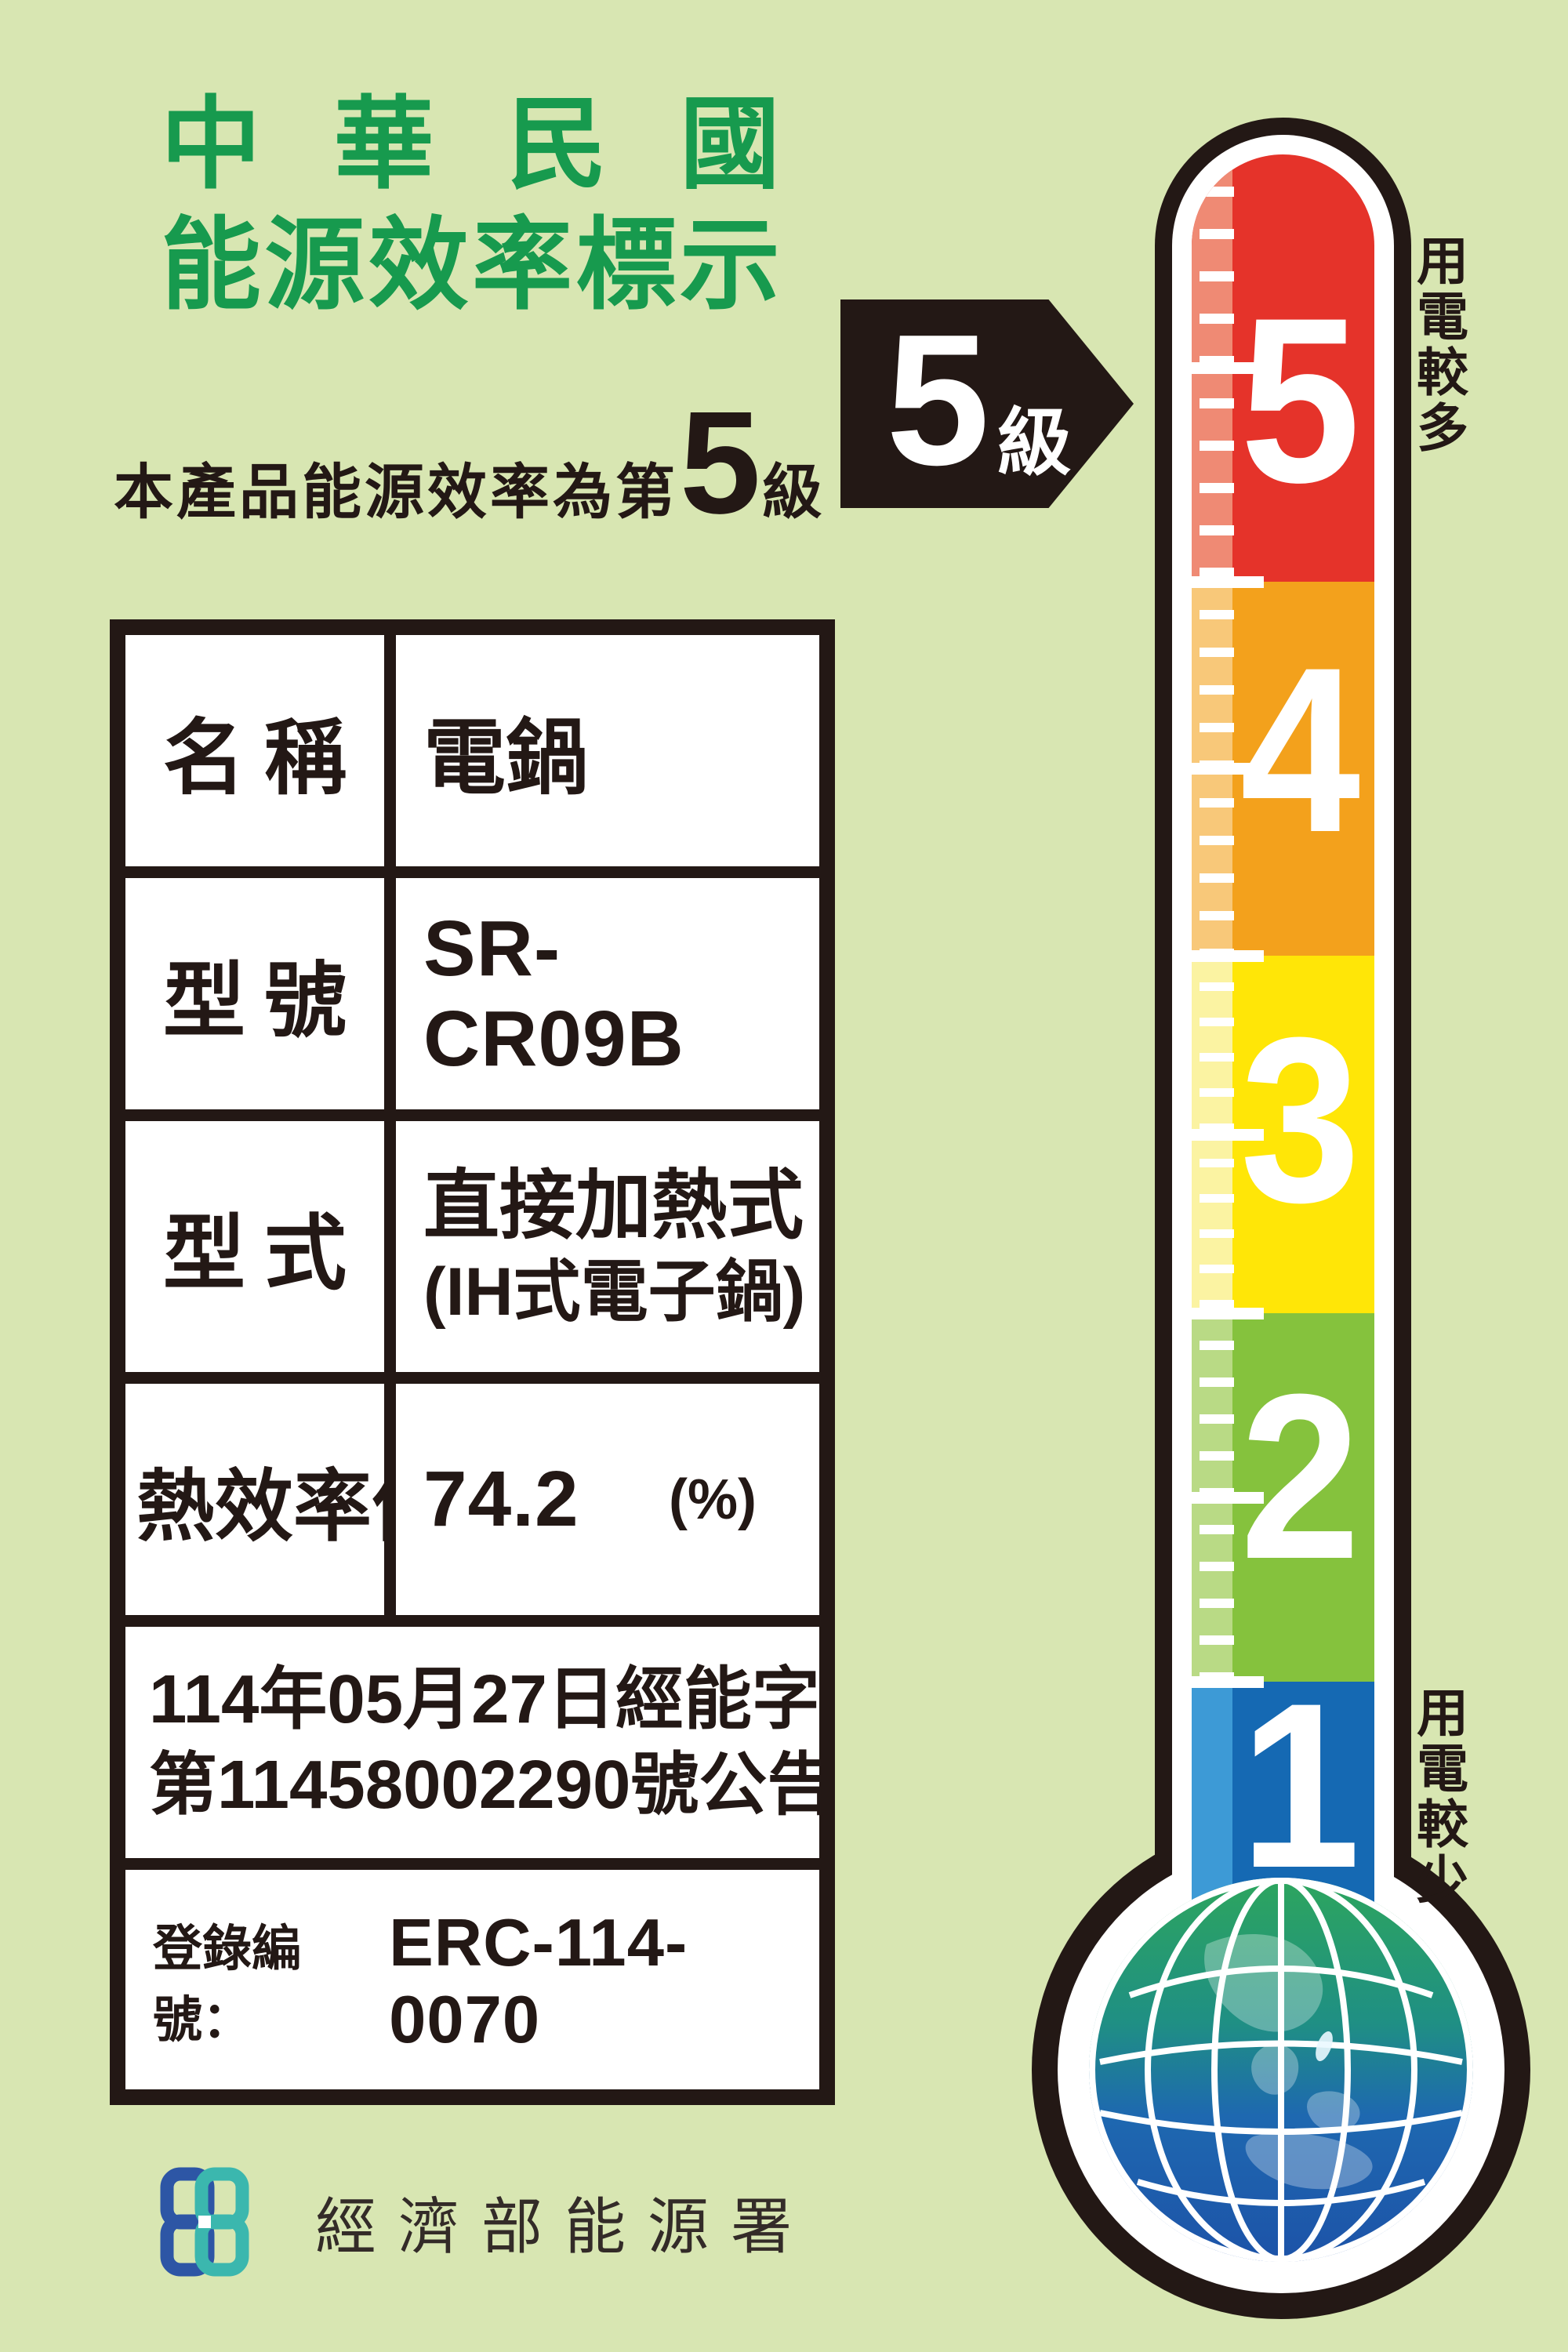 Image resolution: width=1568 pixels, height=2352 pixels. I want to click on title-char: 示, so click(729, 265).